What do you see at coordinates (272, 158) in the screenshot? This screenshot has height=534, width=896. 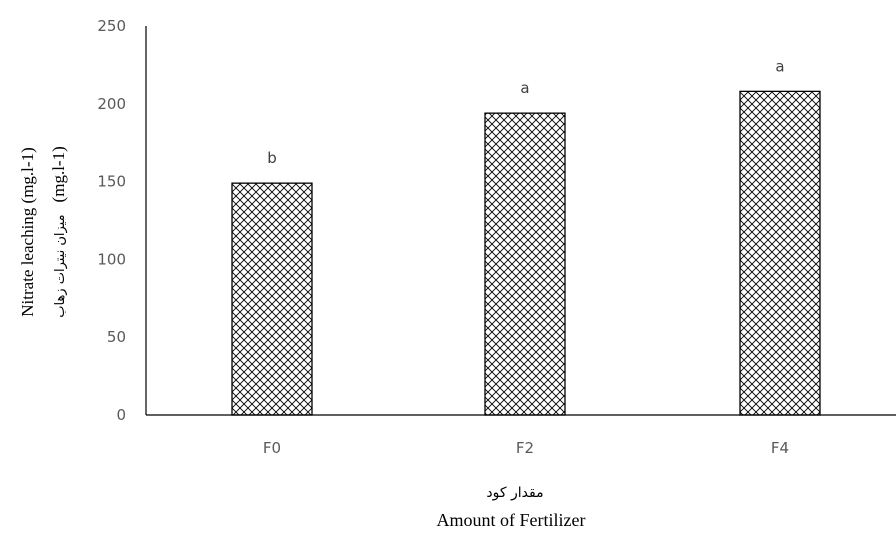 I see `significance-label-f0: b` at bounding box center [272, 158].